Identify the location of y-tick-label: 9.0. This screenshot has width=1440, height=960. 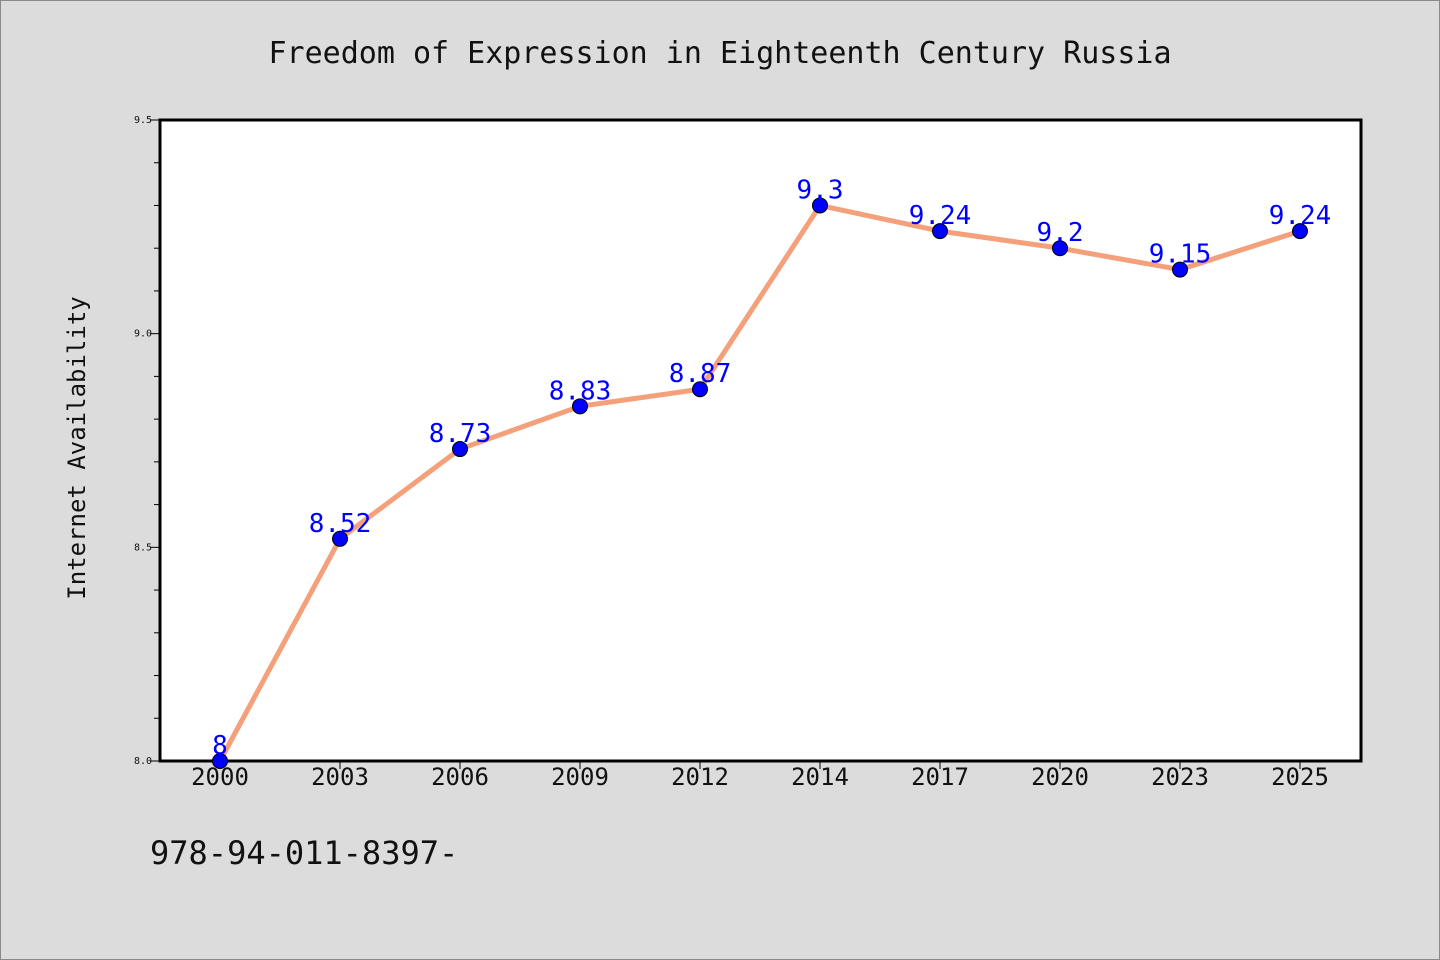
(143, 334).